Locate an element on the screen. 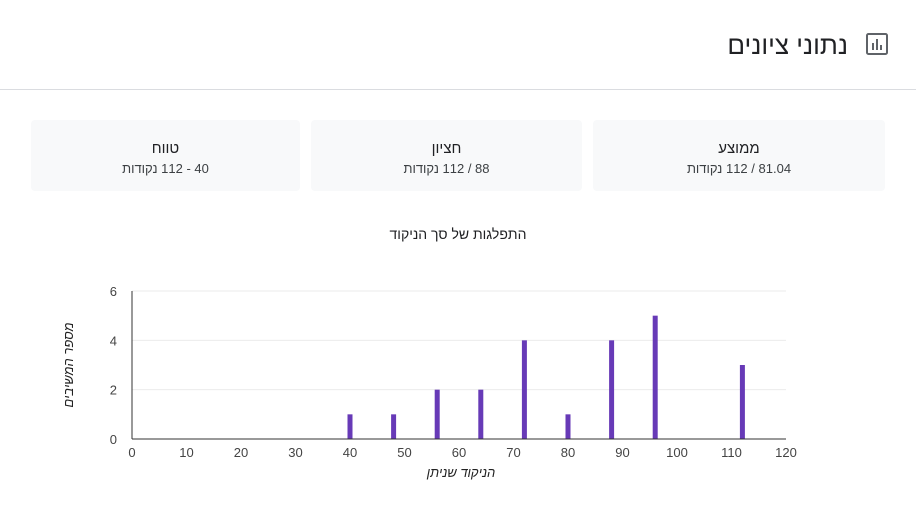  y-tick-label: 6 is located at coordinates (113, 291).